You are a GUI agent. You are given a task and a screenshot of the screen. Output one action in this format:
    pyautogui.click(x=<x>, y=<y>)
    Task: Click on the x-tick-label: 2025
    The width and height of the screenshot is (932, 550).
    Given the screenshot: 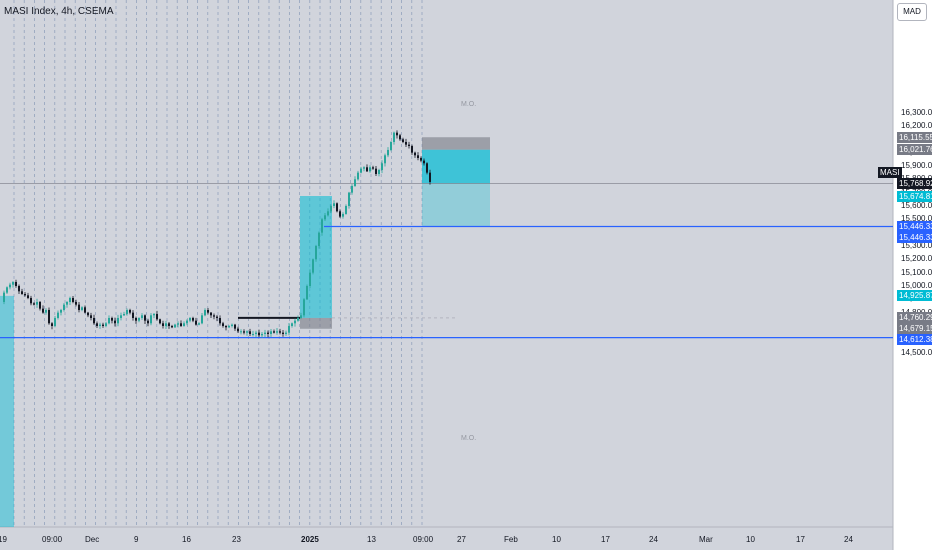 What is the action you would take?
    pyautogui.click(x=310, y=539)
    